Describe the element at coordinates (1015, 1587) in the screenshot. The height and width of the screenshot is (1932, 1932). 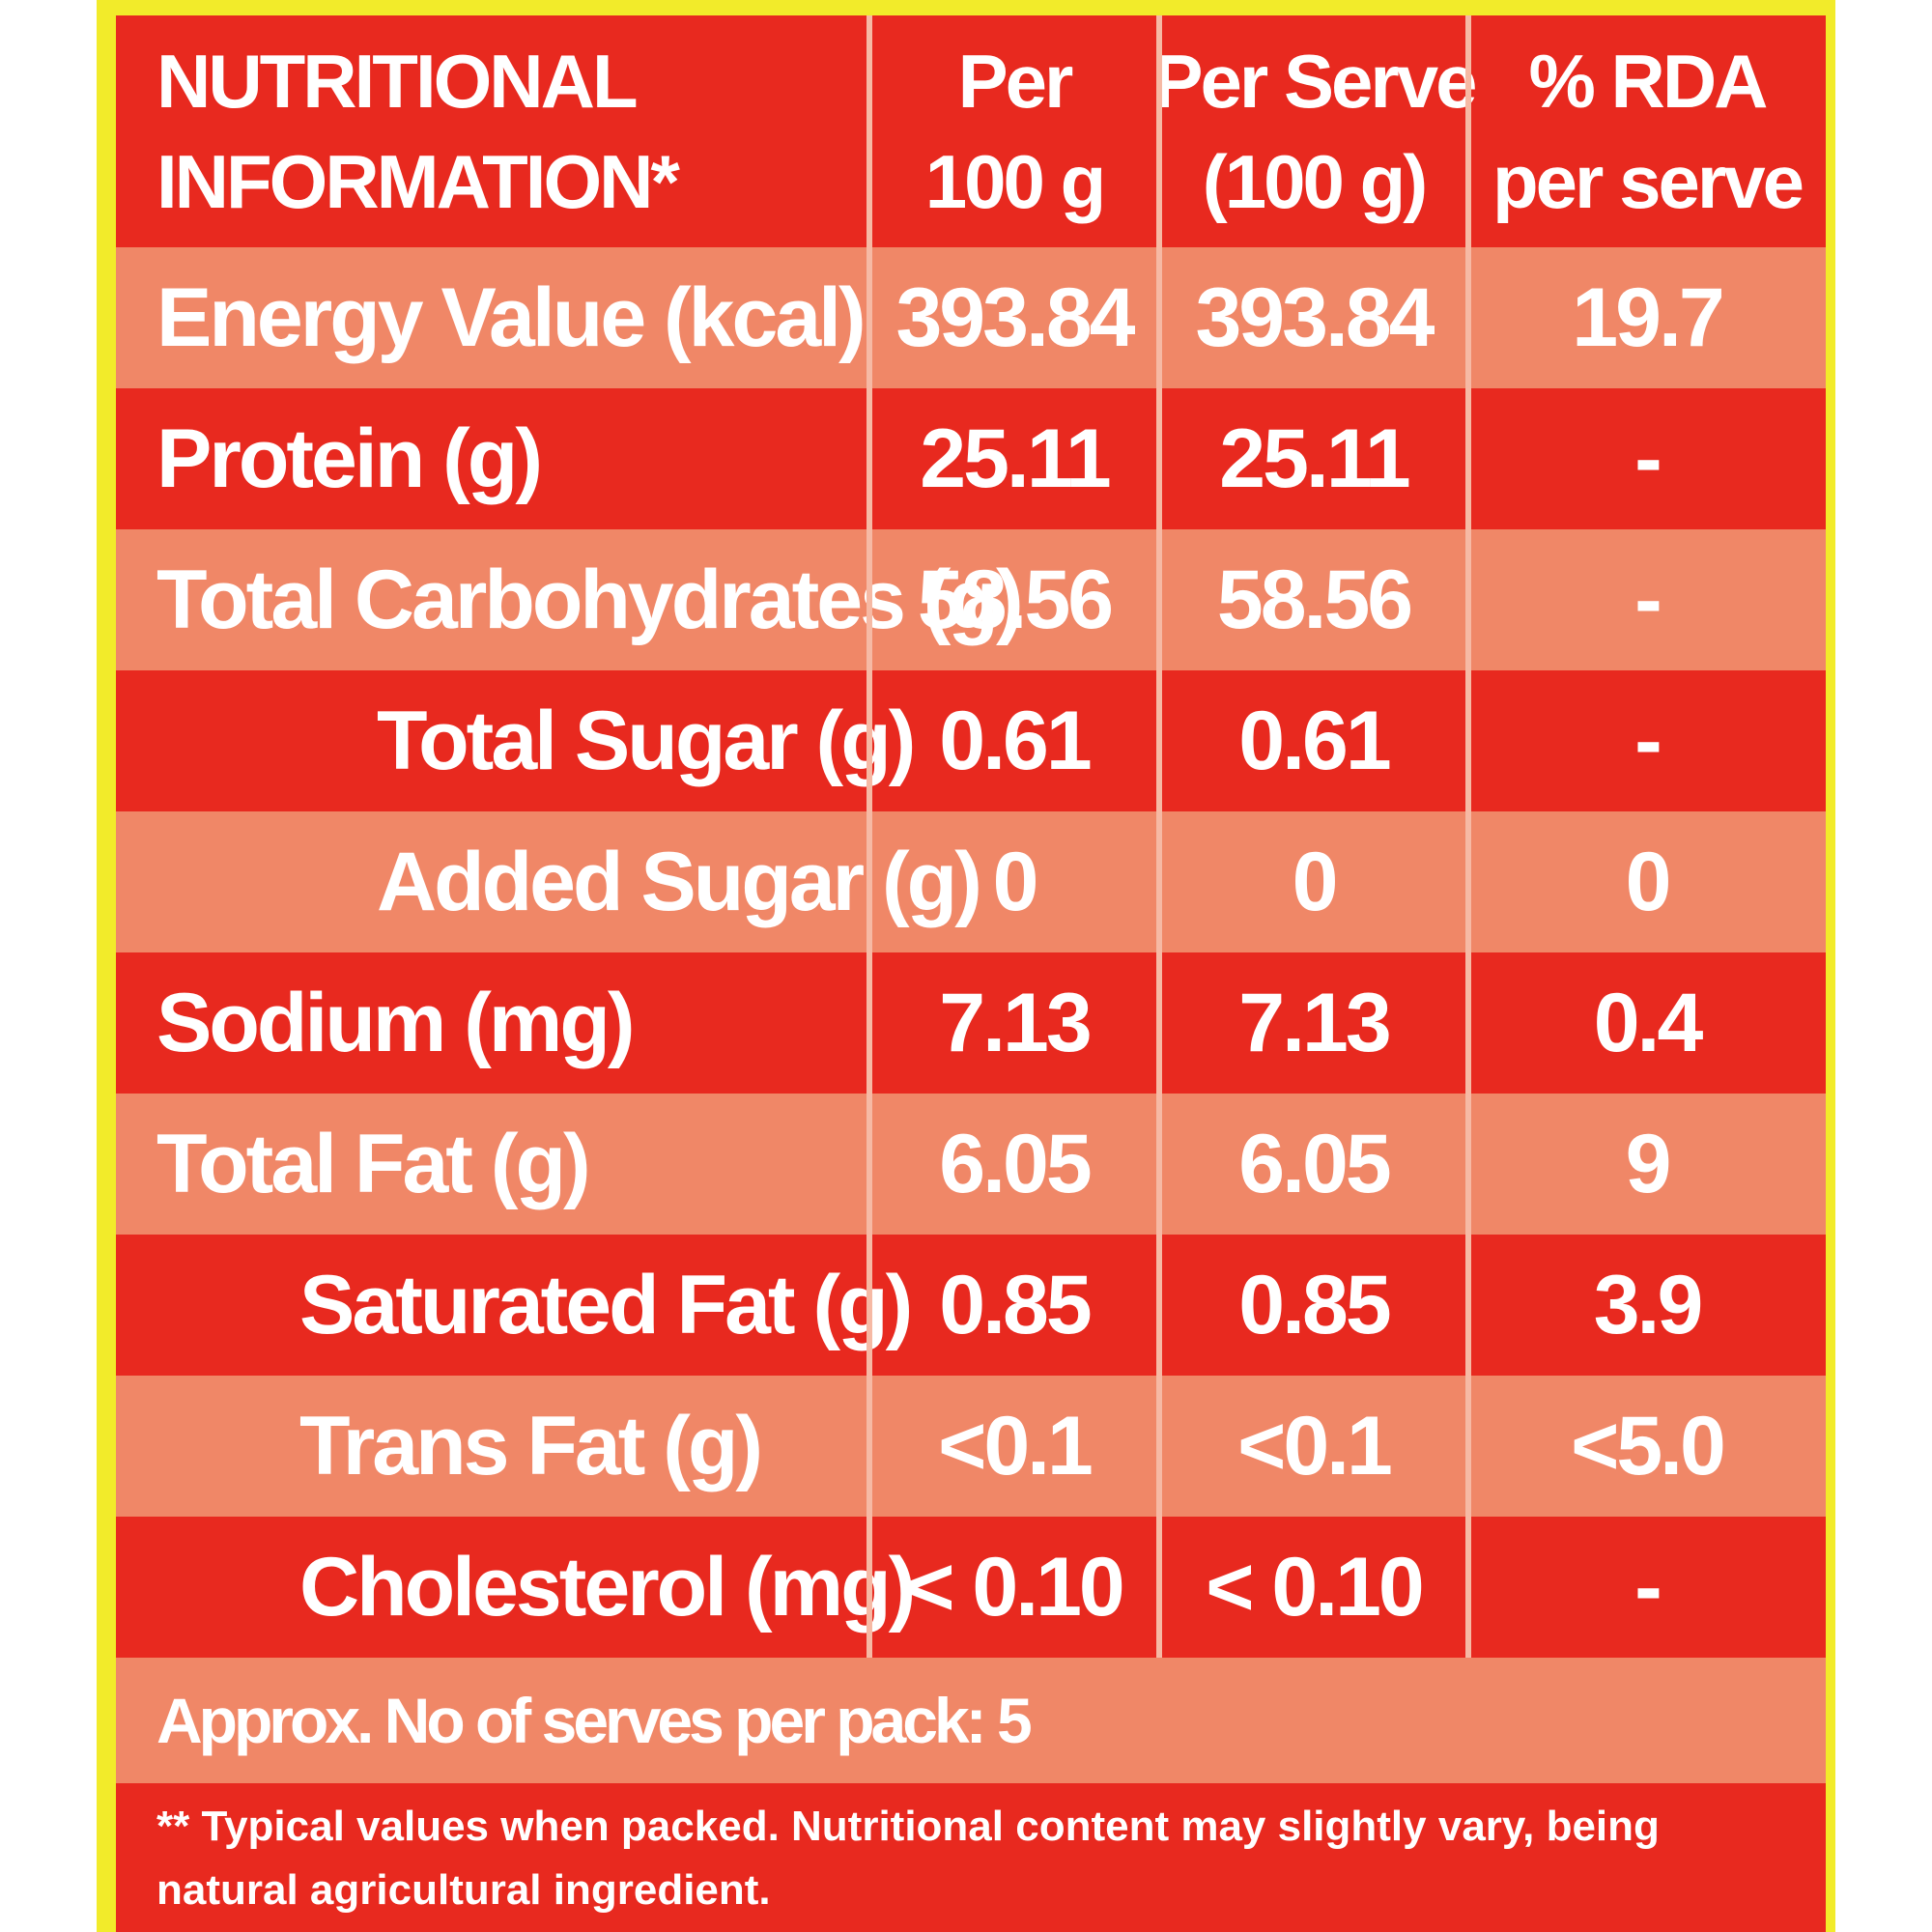
I see `value-per100: < 0.10` at that location.